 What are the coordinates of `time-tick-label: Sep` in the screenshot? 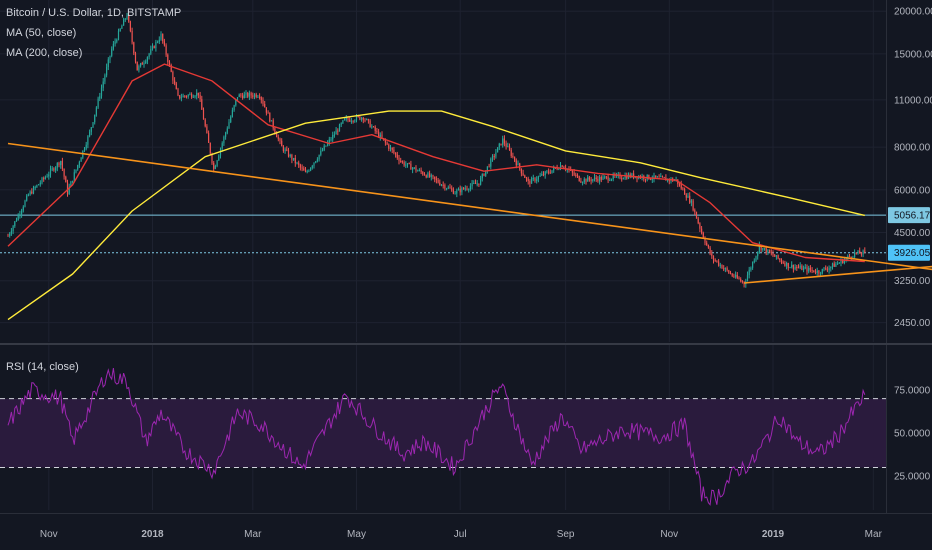 It's located at (566, 534).